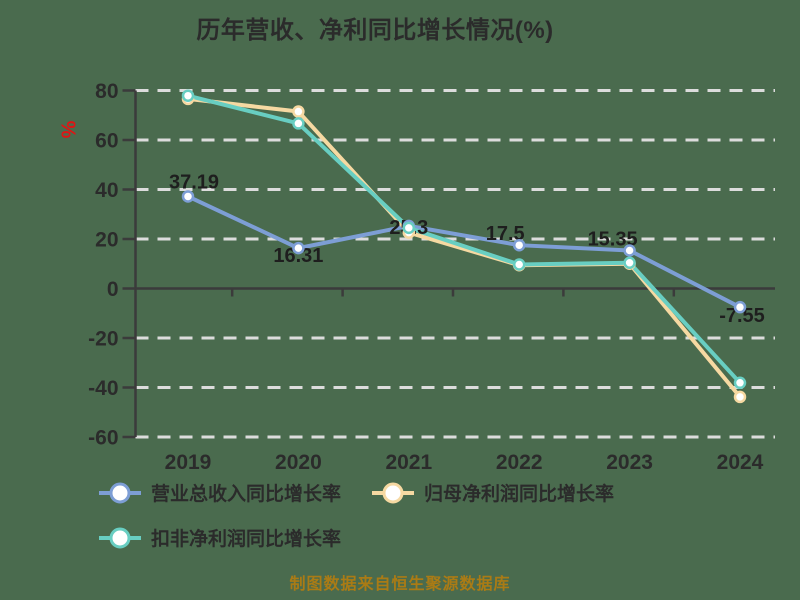 The width and height of the screenshot is (800, 600). What do you see at coordinates (106, 190) in the screenshot?
I see `y-tick-label: 40` at bounding box center [106, 190].